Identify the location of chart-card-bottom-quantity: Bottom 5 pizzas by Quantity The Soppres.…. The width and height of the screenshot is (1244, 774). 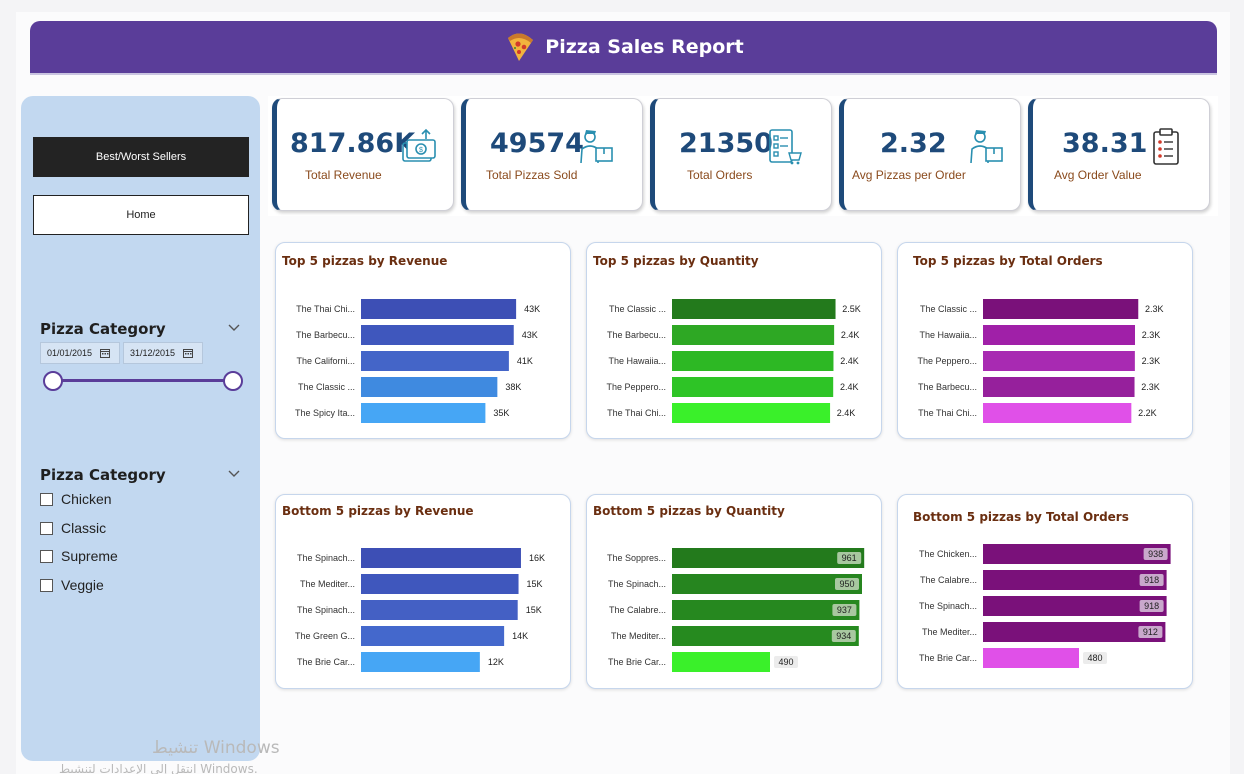
(734, 591).